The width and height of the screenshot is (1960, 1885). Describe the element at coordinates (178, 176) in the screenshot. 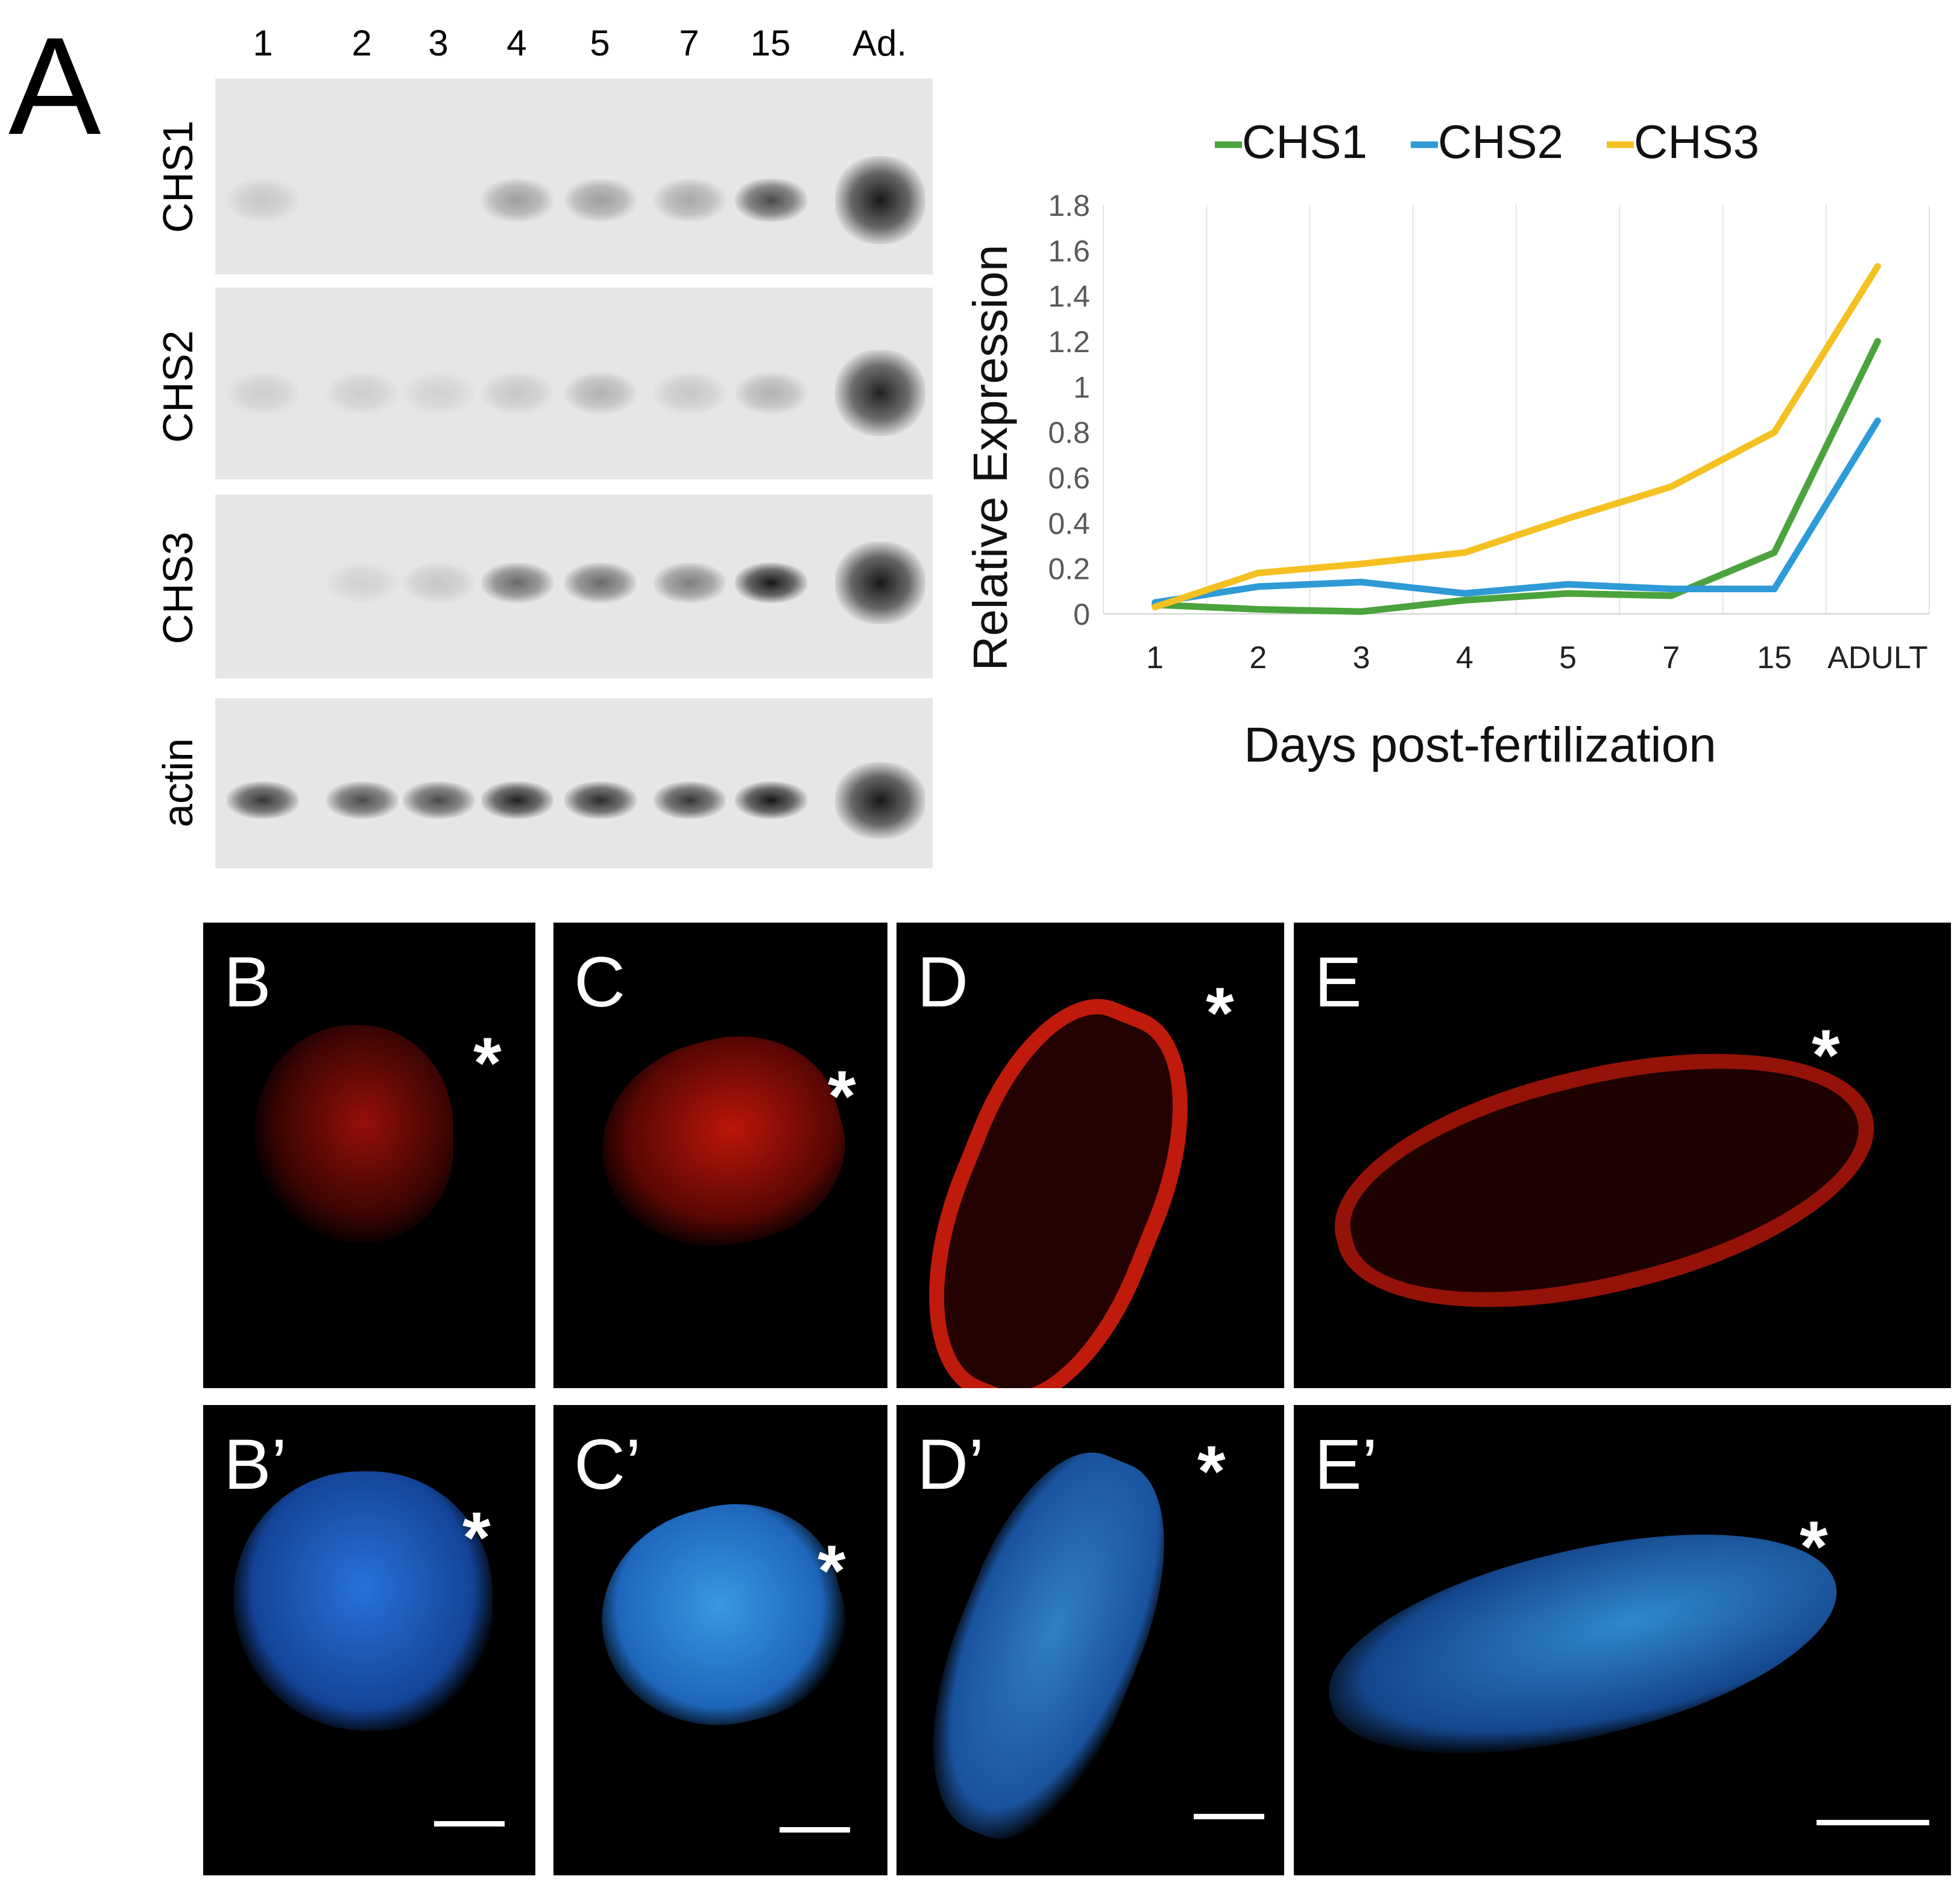

I see `gel-label-chs1: CHS1` at that location.